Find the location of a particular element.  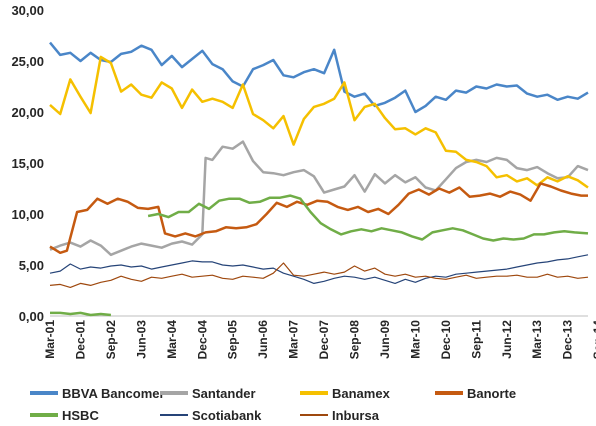

legend-label: Banorte is located at coordinates (492, 393).